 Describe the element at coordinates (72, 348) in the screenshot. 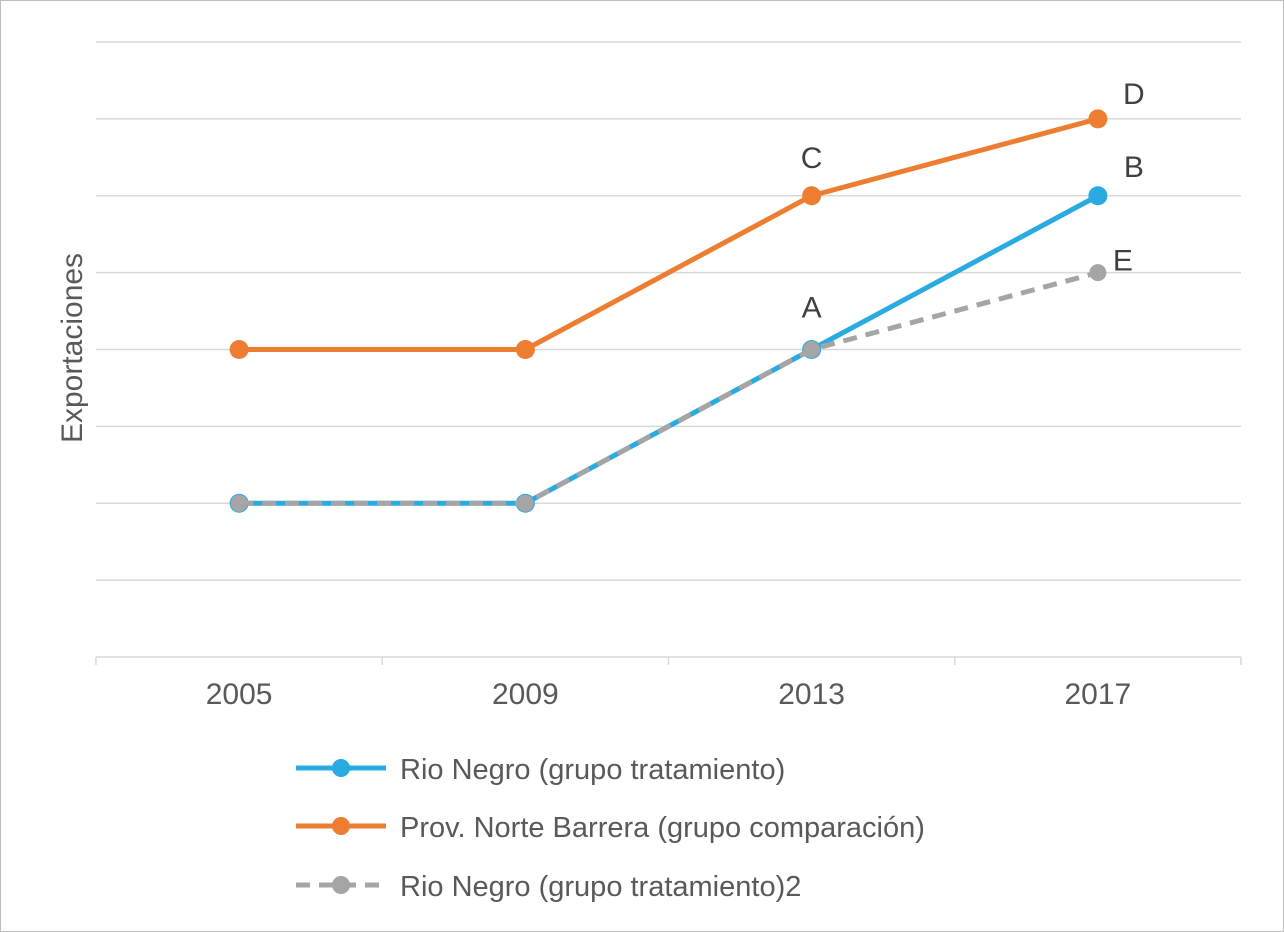

I see `y-axis-label: Exportaciones` at that location.